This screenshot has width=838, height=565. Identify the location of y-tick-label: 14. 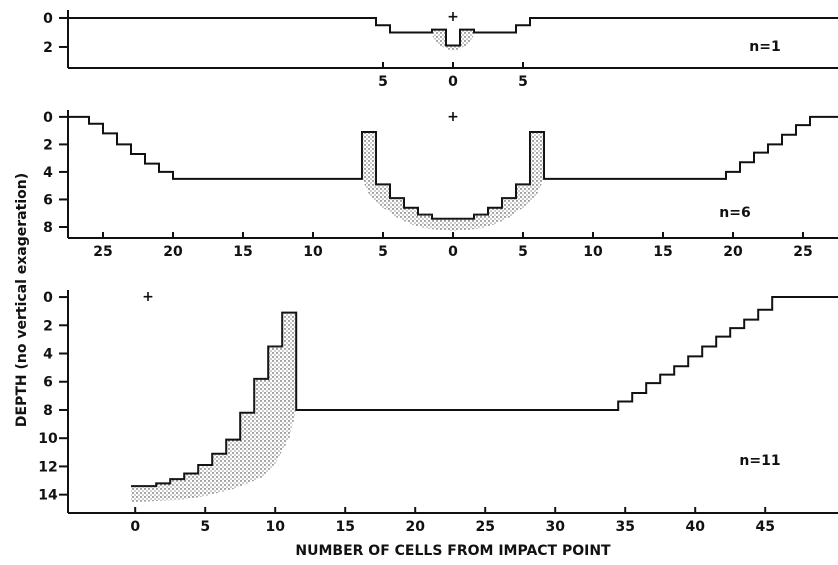
(48, 496).